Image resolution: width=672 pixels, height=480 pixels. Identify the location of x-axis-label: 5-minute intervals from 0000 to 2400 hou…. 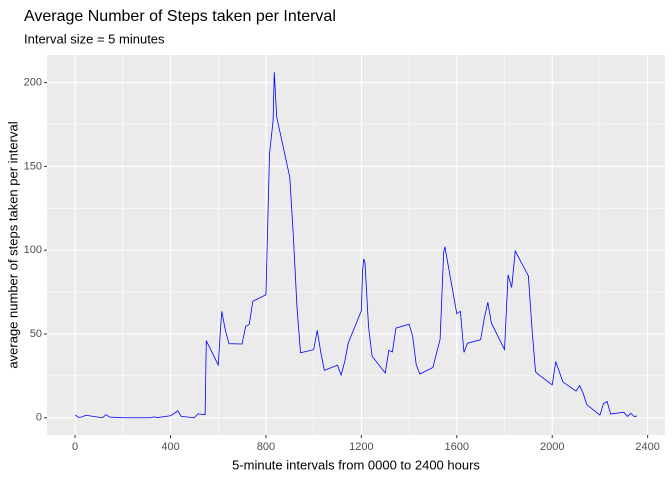
(356, 464).